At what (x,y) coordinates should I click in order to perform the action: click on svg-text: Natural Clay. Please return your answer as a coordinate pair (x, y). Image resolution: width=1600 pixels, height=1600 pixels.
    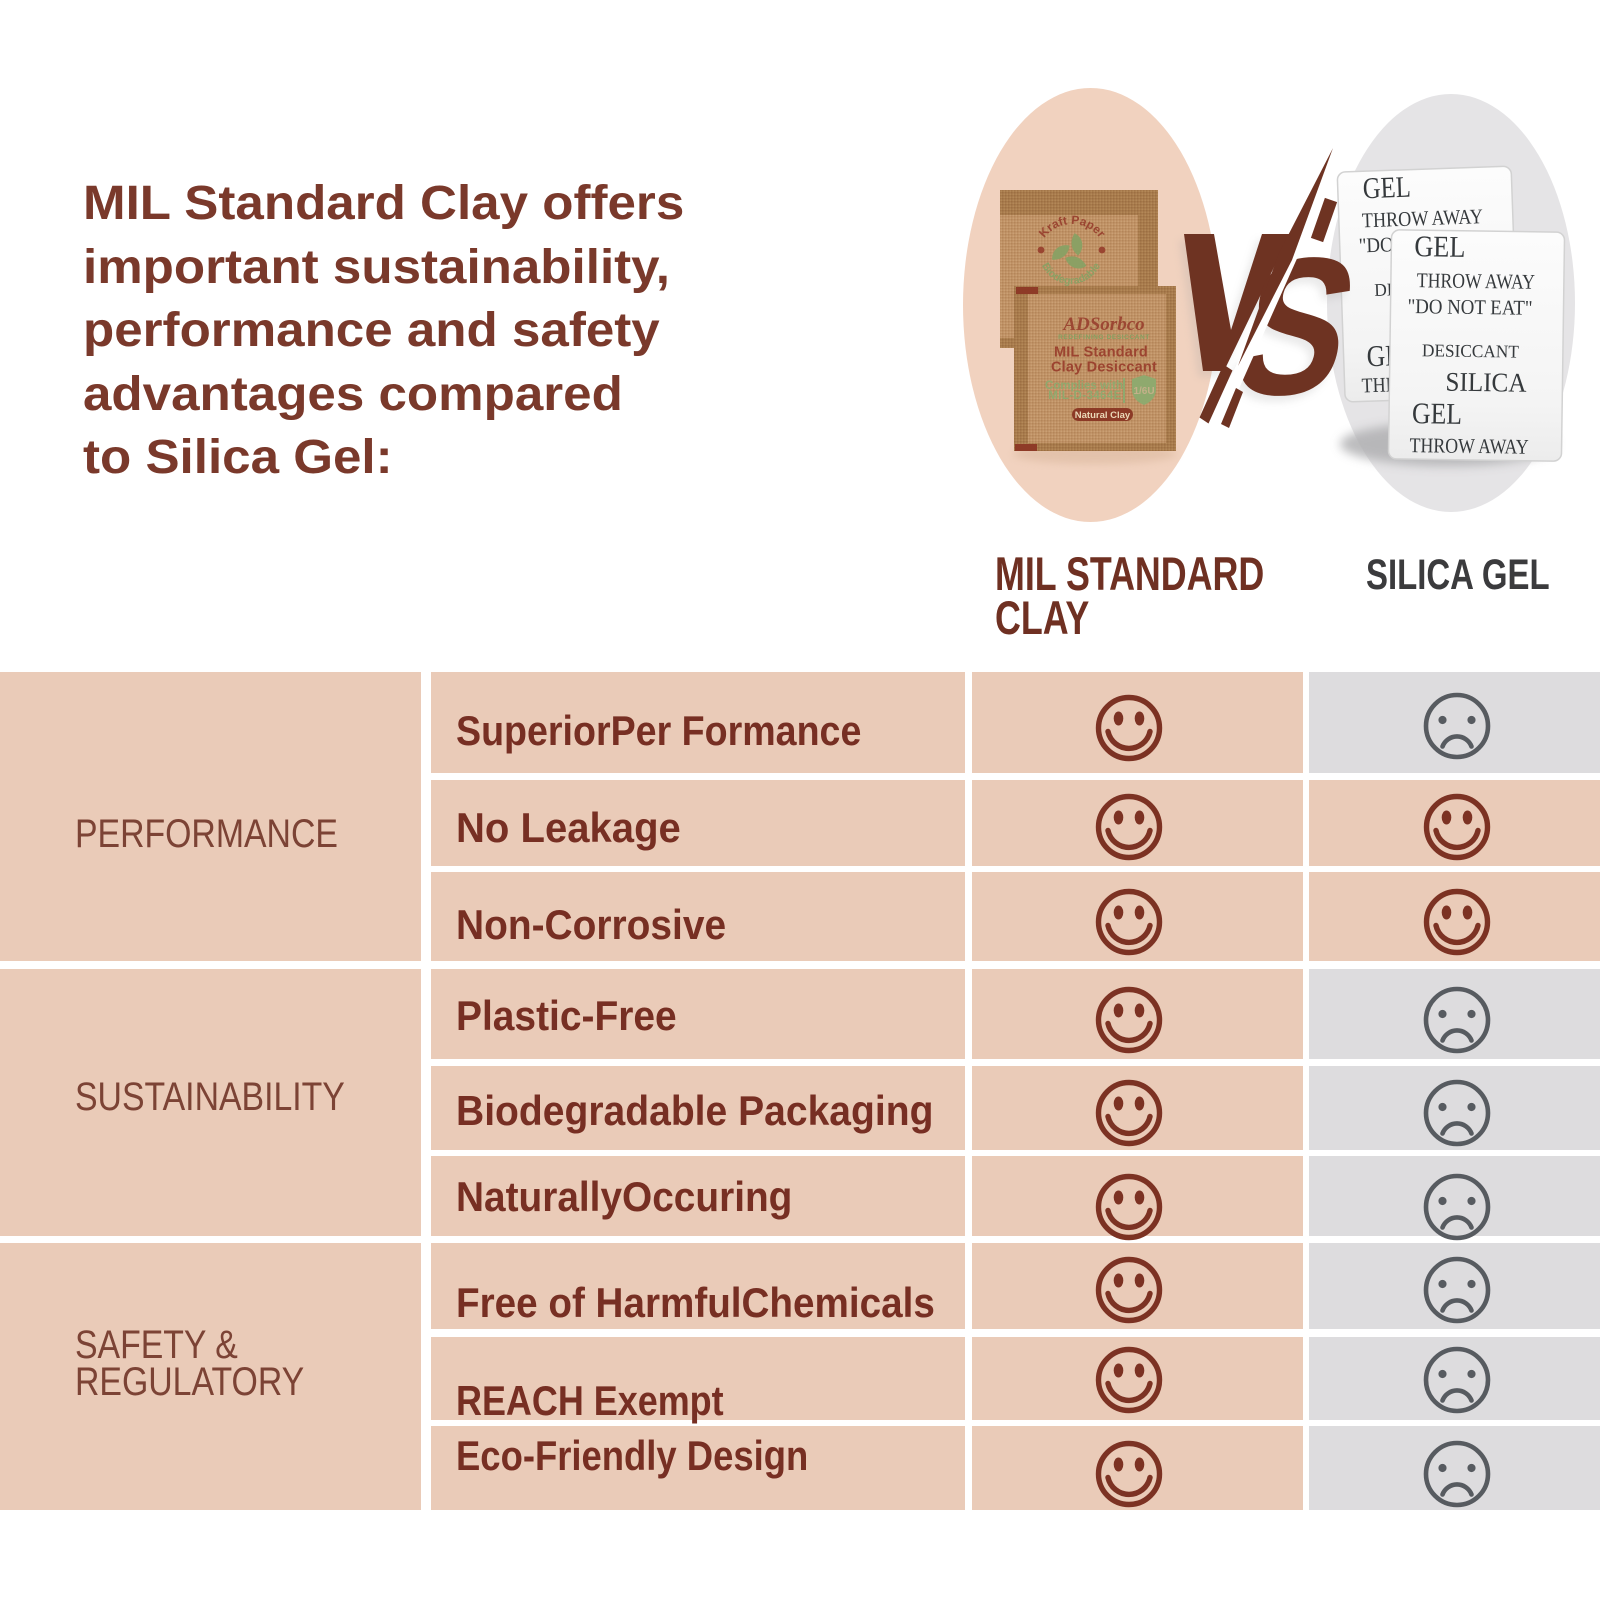
    Looking at the image, I should click on (1103, 415).